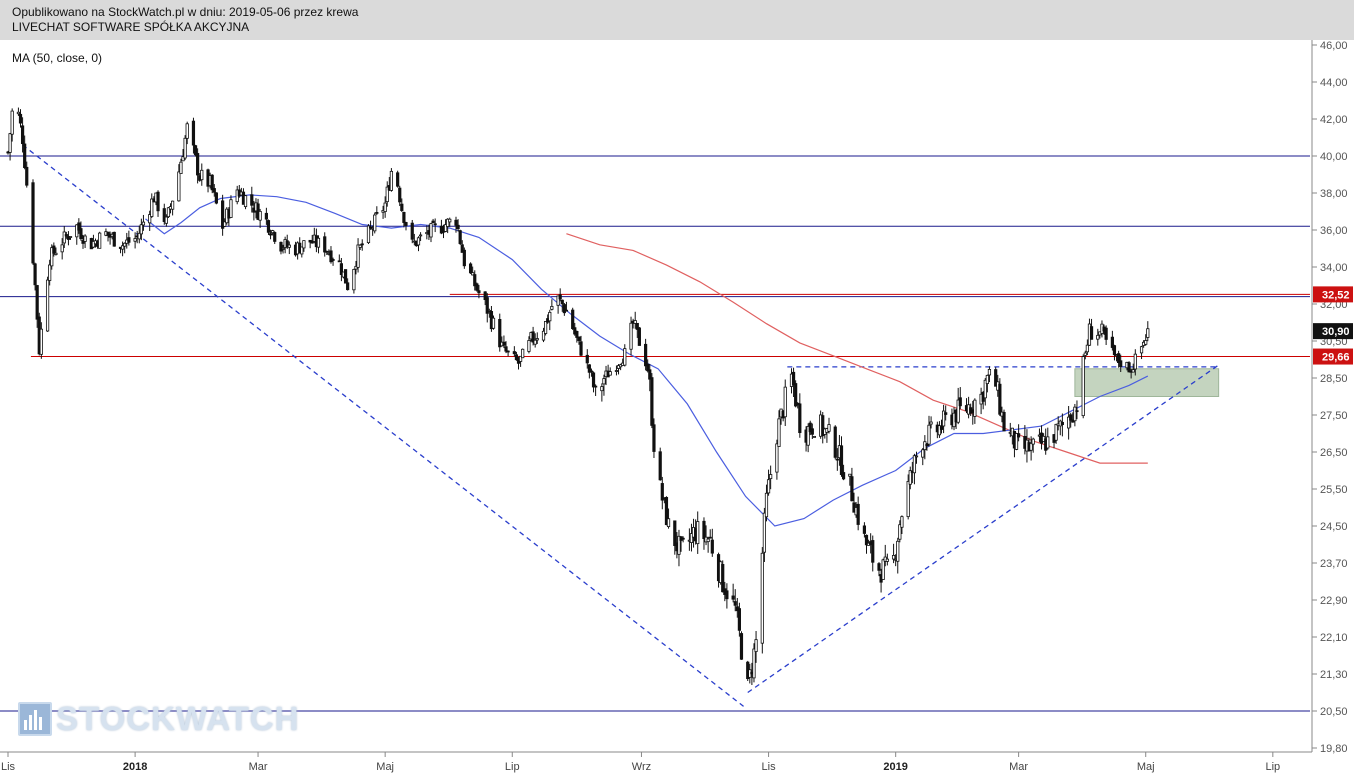  Describe the element at coordinates (1334, 564) in the screenshot. I see `y-tick-label: 23,70` at that location.